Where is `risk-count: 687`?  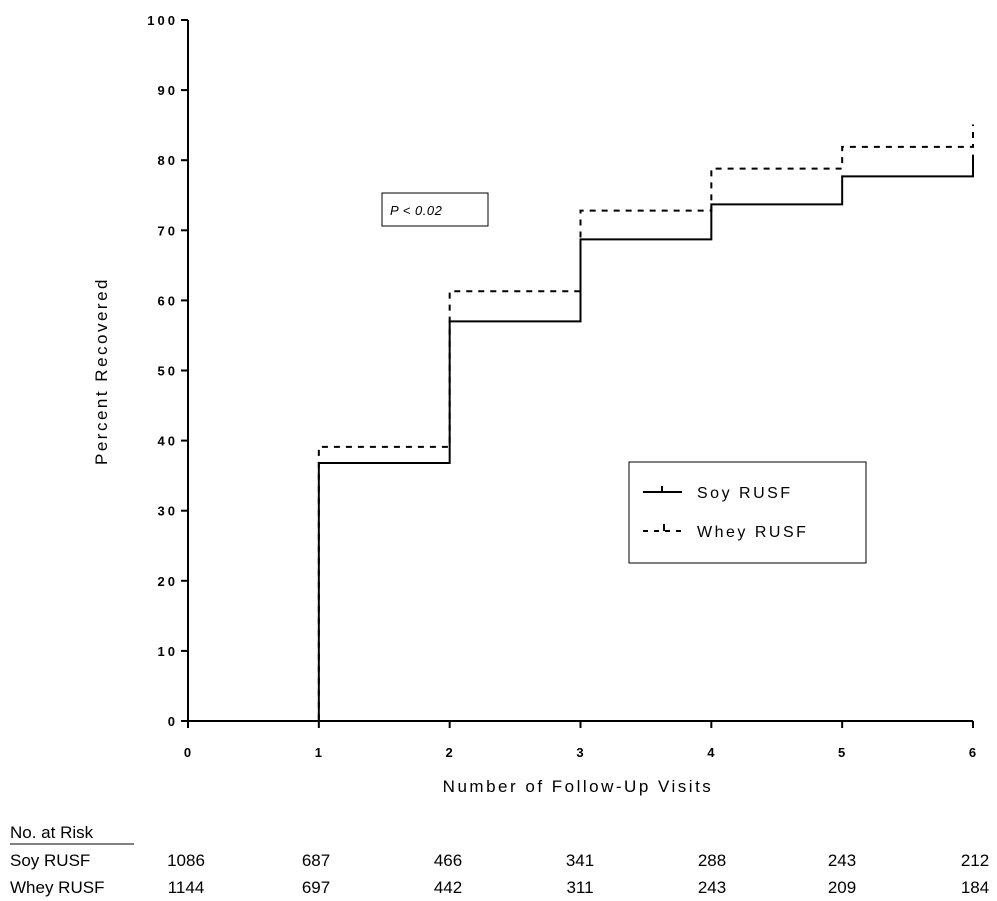 risk-count: 687 is located at coordinates (316, 860).